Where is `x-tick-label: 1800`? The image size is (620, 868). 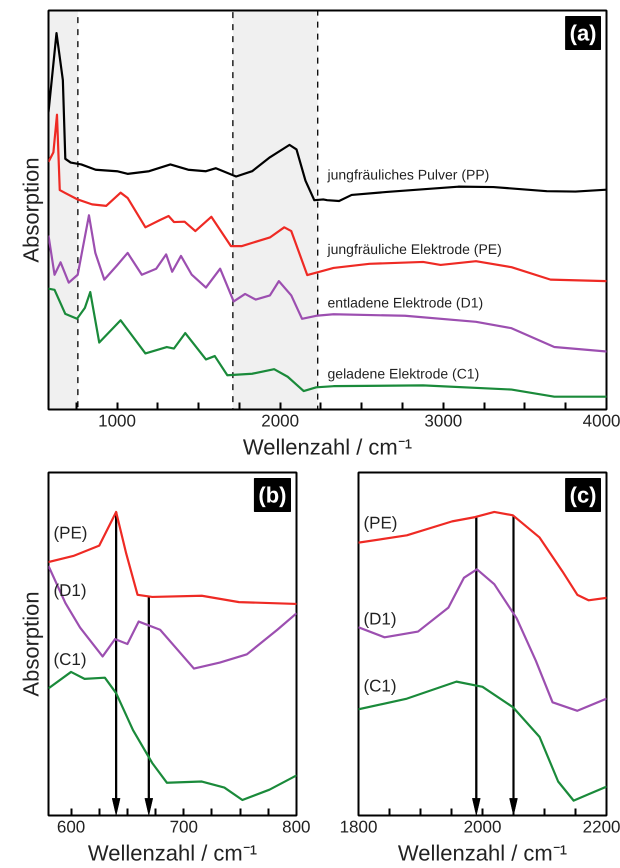
x-tick-label: 1800 is located at coordinates (359, 827).